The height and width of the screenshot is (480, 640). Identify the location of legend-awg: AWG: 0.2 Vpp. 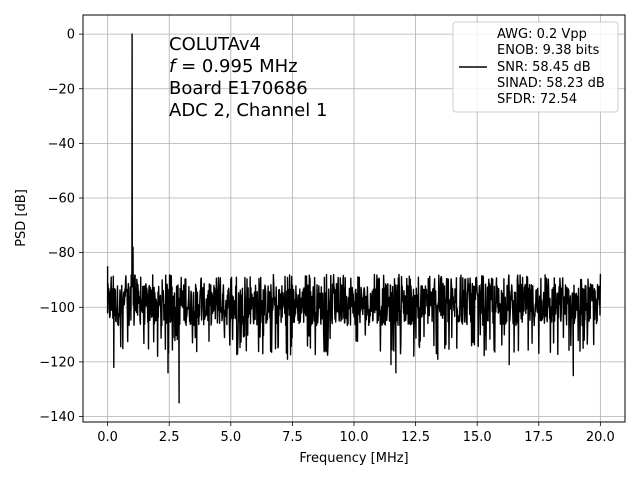
(542, 34).